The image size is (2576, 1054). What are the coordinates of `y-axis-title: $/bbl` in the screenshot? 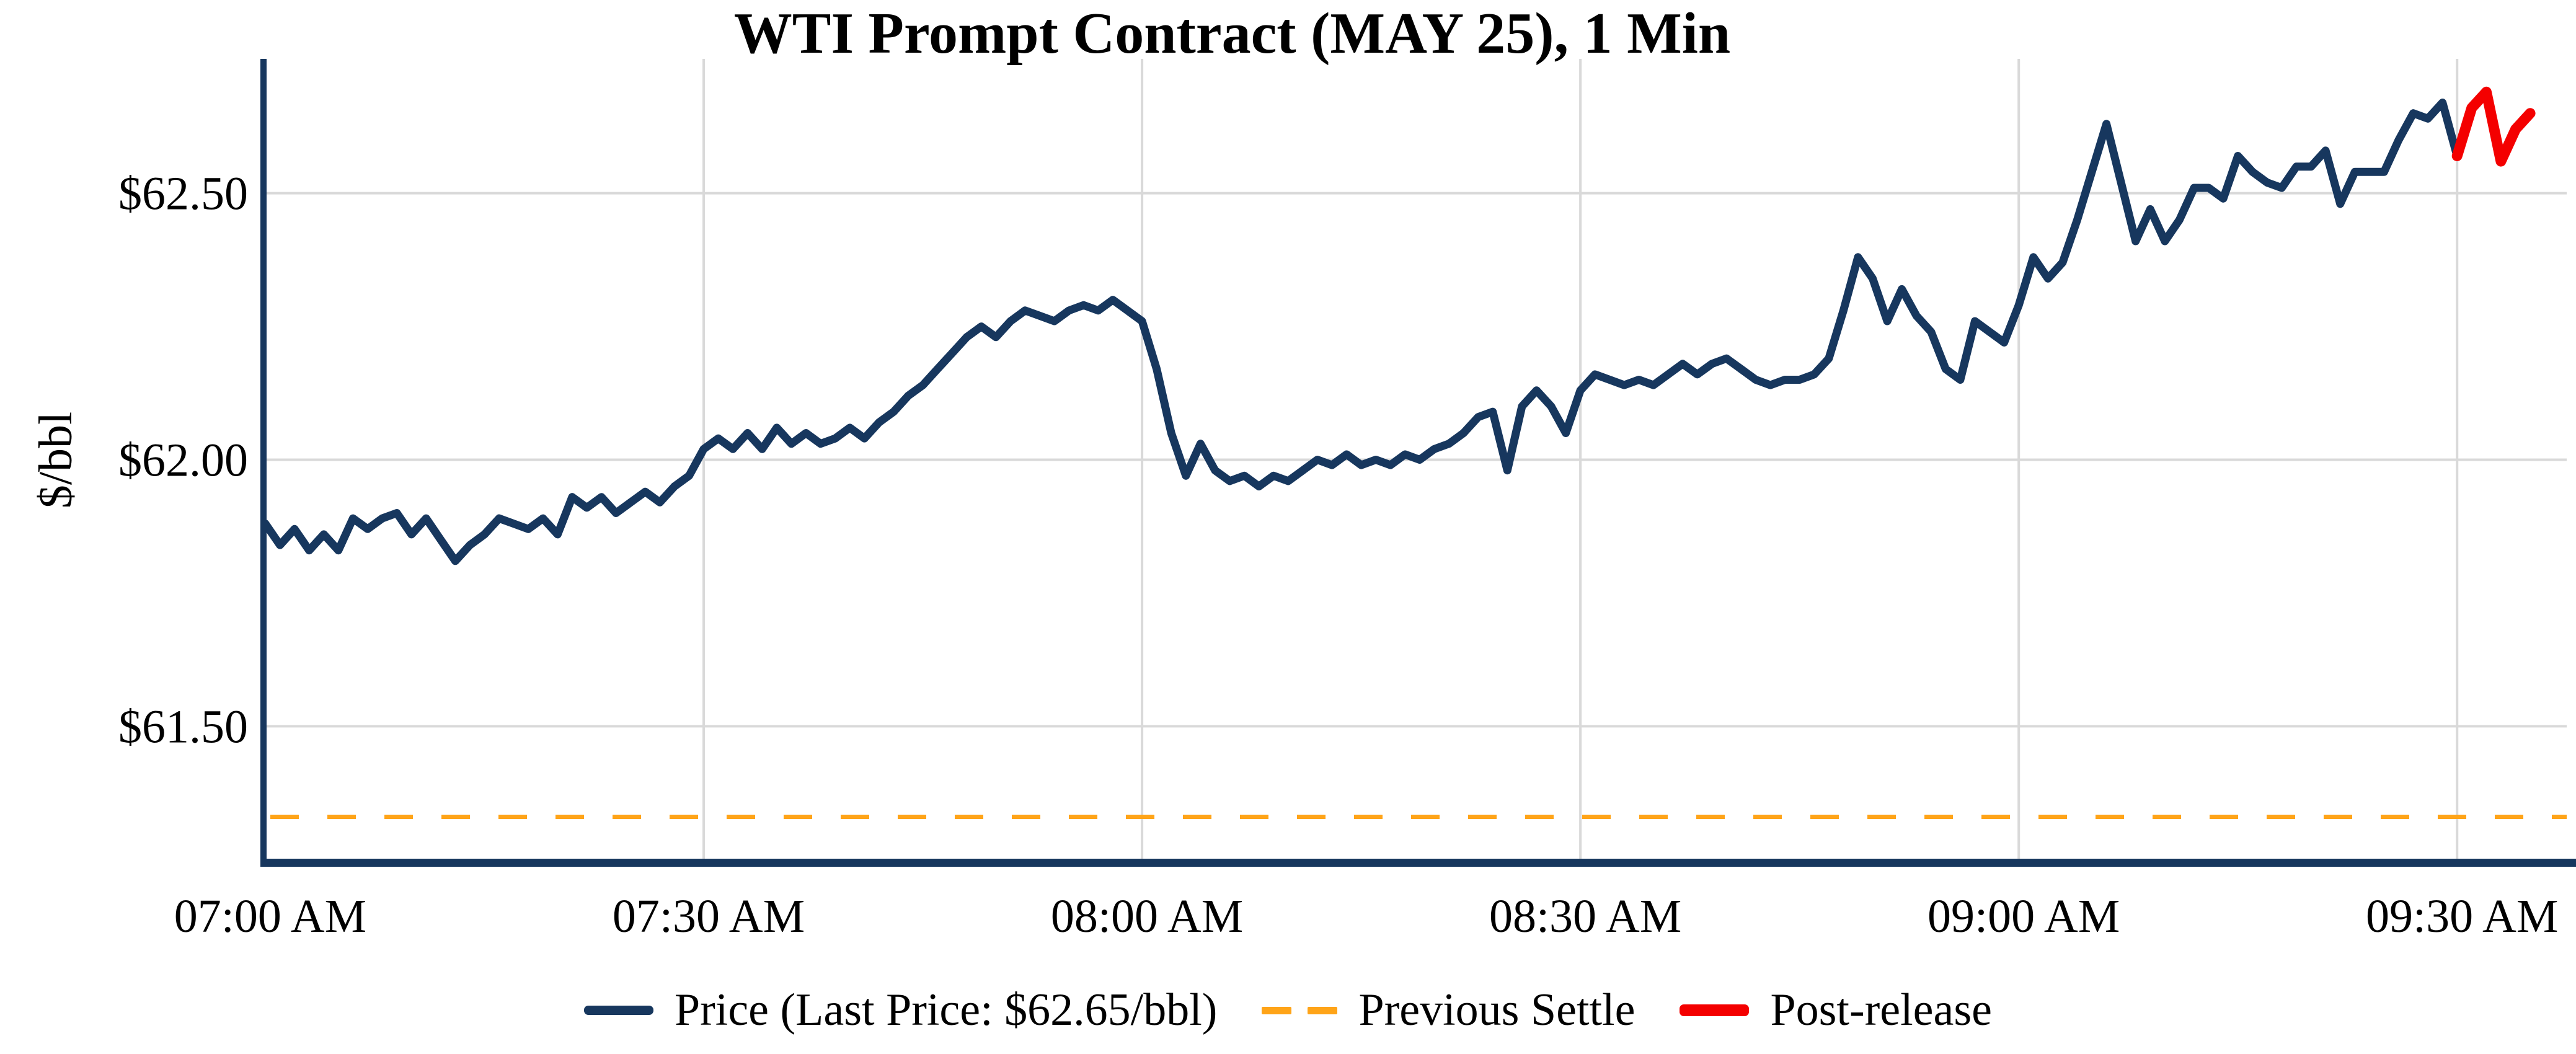 It's located at (56, 460).